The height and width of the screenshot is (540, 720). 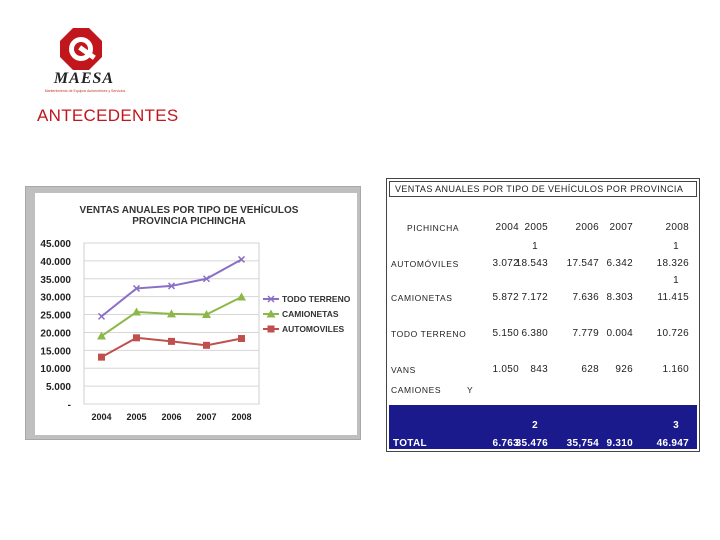 What do you see at coordinates (505, 333) in the screenshot?
I see `table-cell: 5.150` at bounding box center [505, 333].